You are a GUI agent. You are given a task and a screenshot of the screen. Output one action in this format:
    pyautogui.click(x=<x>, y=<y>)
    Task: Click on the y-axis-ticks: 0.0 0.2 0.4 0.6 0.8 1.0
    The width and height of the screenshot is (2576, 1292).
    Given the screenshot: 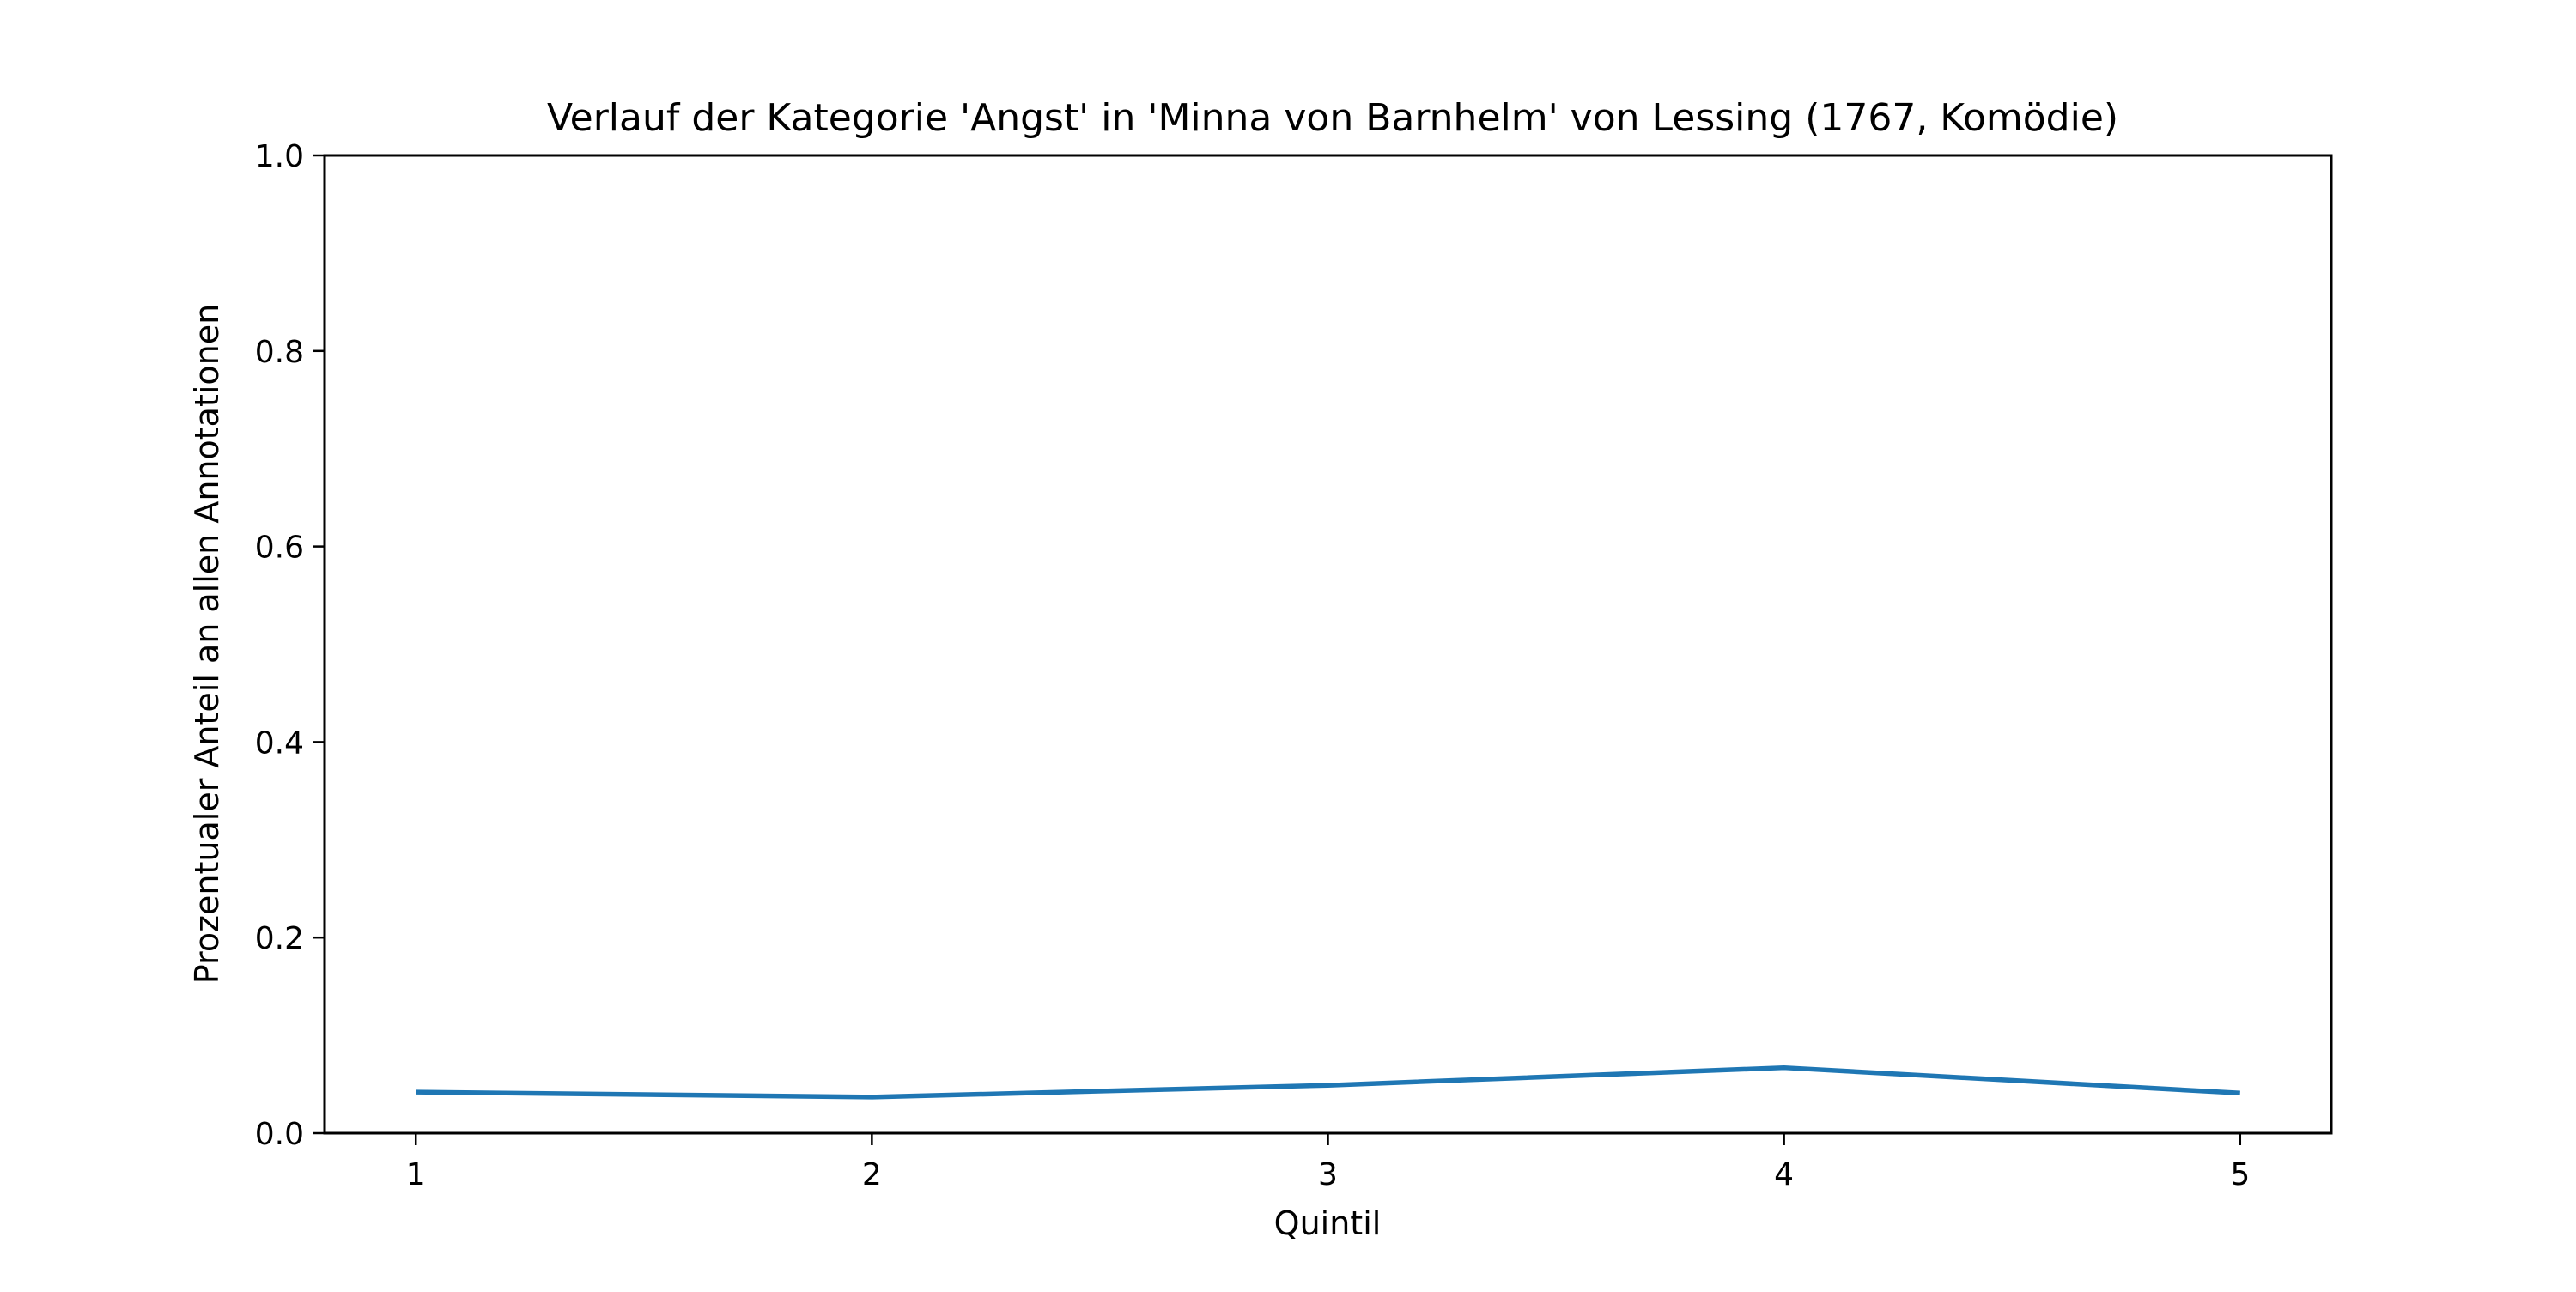 What is the action you would take?
    pyautogui.click(x=290, y=645)
    